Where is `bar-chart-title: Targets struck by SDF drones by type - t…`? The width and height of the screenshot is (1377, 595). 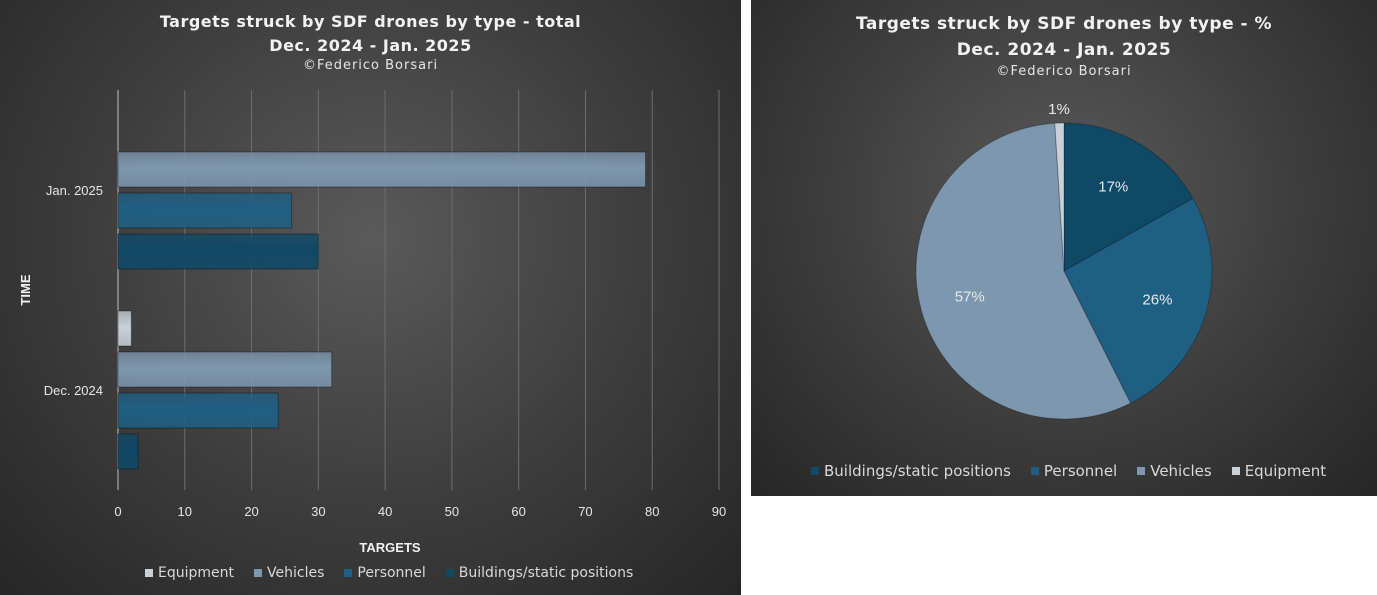
bar-chart-title: Targets struck by SDF drones by type - t… is located at coordinates (370, 21).